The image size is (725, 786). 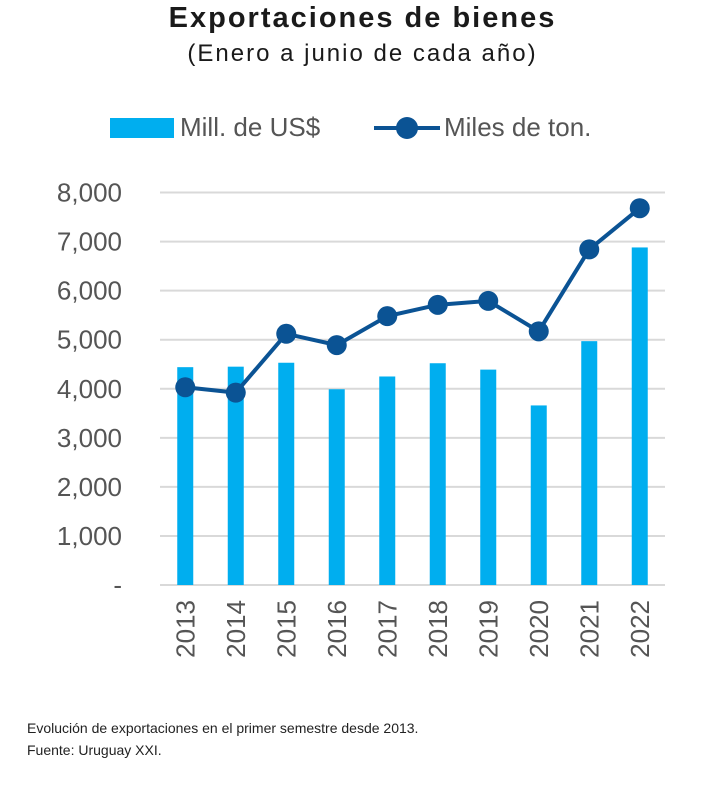 What do you see at coordinates (539, 629) in the screenshot?
I see `x-tick-label: 2020` at bounding box center [539, 629].